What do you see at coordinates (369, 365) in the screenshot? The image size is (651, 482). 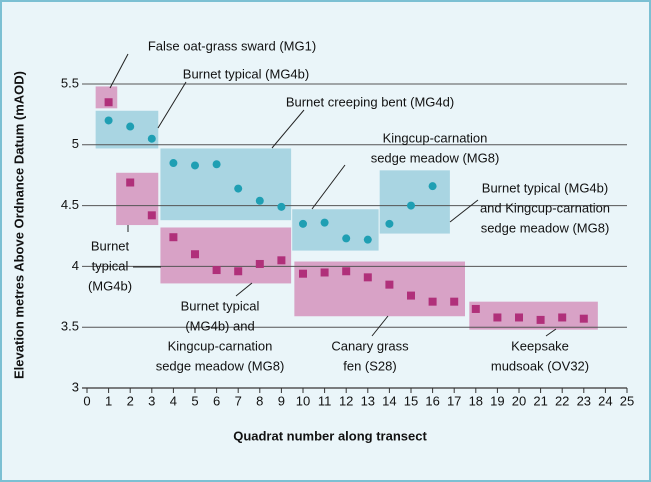 I see `annotation: fen (S28)` at bounding box center [369, 365].